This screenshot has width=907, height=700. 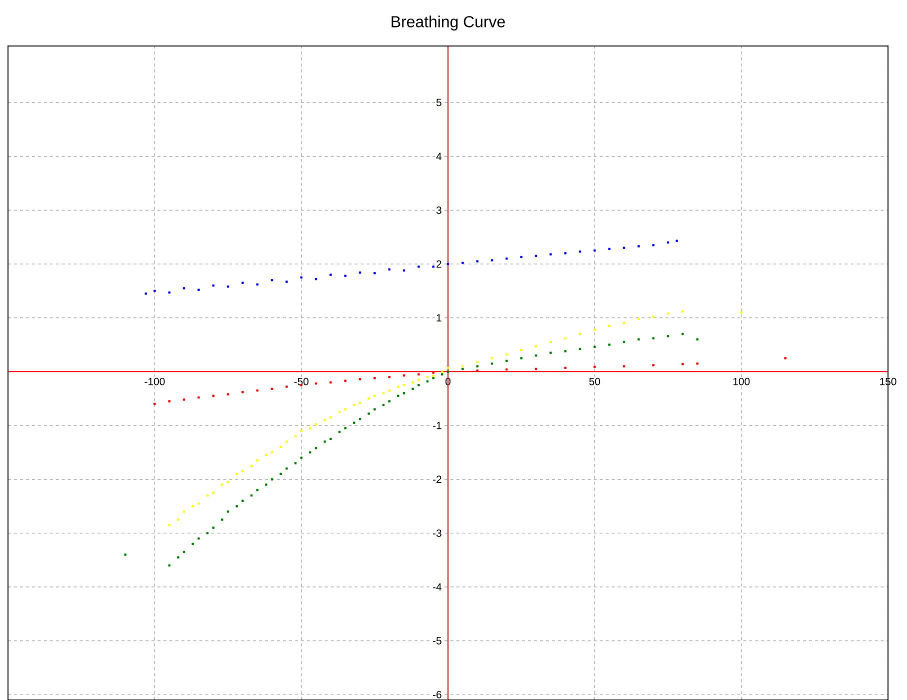 I want to click on x-tick-label: -50, so click(x=301, y=382).